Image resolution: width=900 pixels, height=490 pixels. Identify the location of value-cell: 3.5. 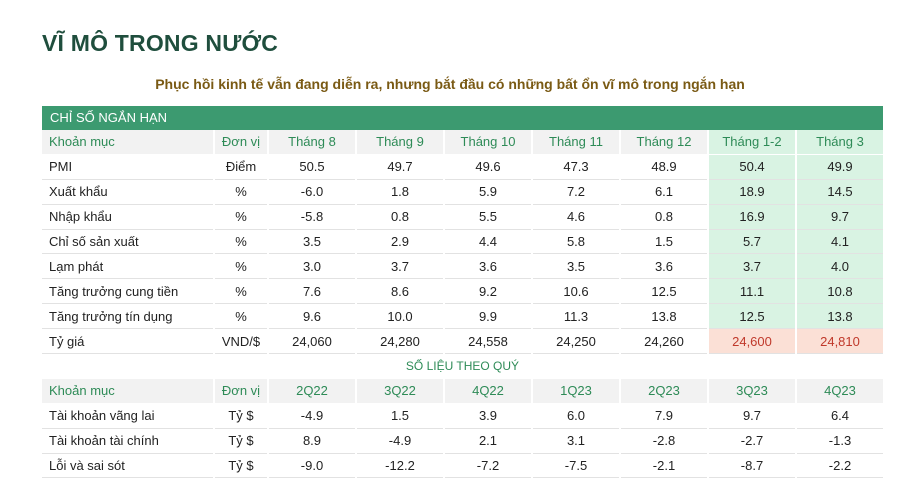
(312, 242).